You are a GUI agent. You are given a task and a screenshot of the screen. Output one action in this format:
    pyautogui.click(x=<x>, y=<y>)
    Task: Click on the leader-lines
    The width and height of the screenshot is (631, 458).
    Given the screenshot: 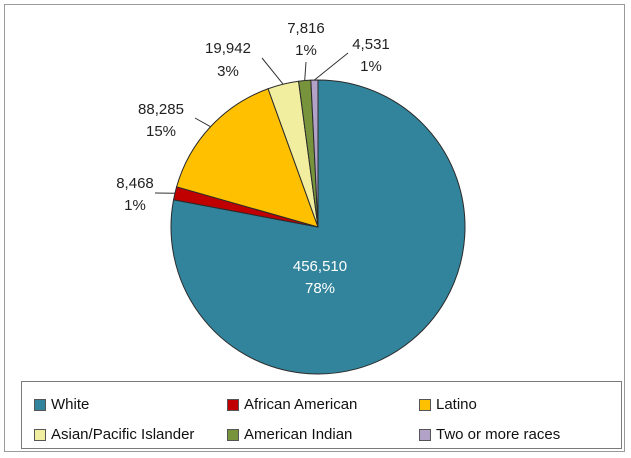 What is the action you would take?
    pyautogui.click(x=251, y=123)
    